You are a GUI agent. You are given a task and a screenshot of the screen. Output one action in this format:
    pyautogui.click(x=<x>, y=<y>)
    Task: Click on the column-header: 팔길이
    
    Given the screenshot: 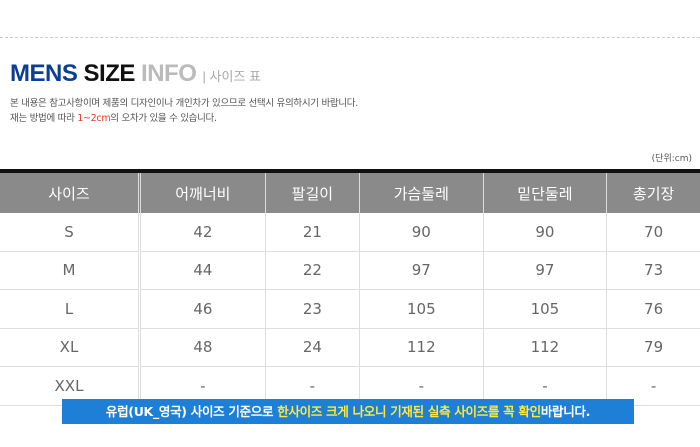 What is the action you would take?
    pyautogui.click(x=312, y=192)
    